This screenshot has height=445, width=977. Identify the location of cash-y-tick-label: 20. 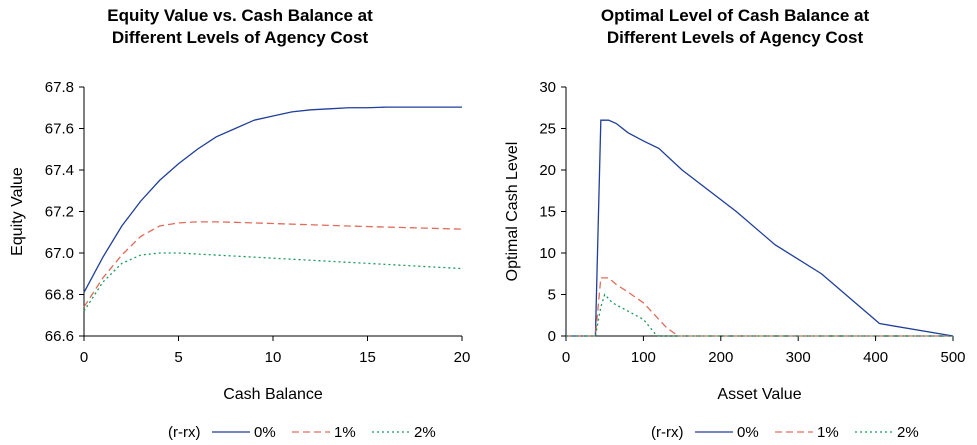
(547, 170).